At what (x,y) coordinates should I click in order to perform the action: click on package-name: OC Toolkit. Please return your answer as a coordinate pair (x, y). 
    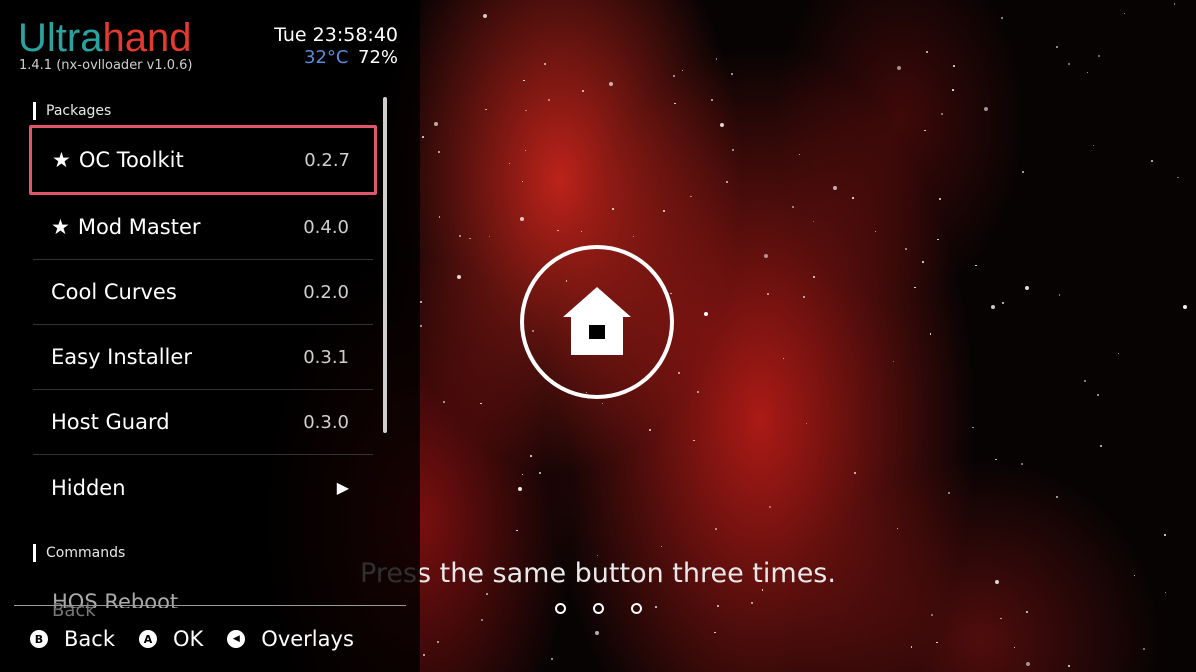
    Looking at the image, I should click on (131, 160).